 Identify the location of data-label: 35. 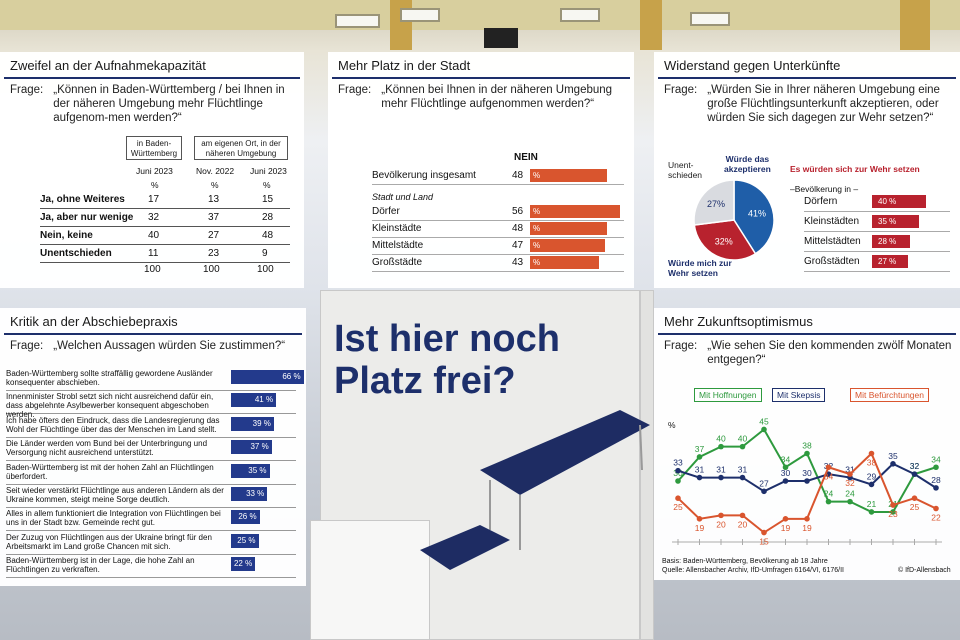
(893, 456).